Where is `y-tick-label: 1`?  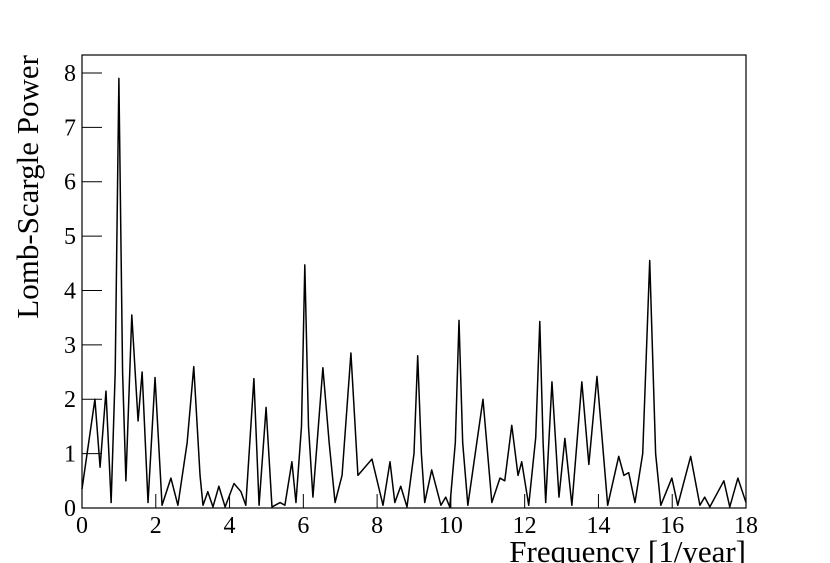 y-tick-label: 1 is located at coordinates (70, 455).